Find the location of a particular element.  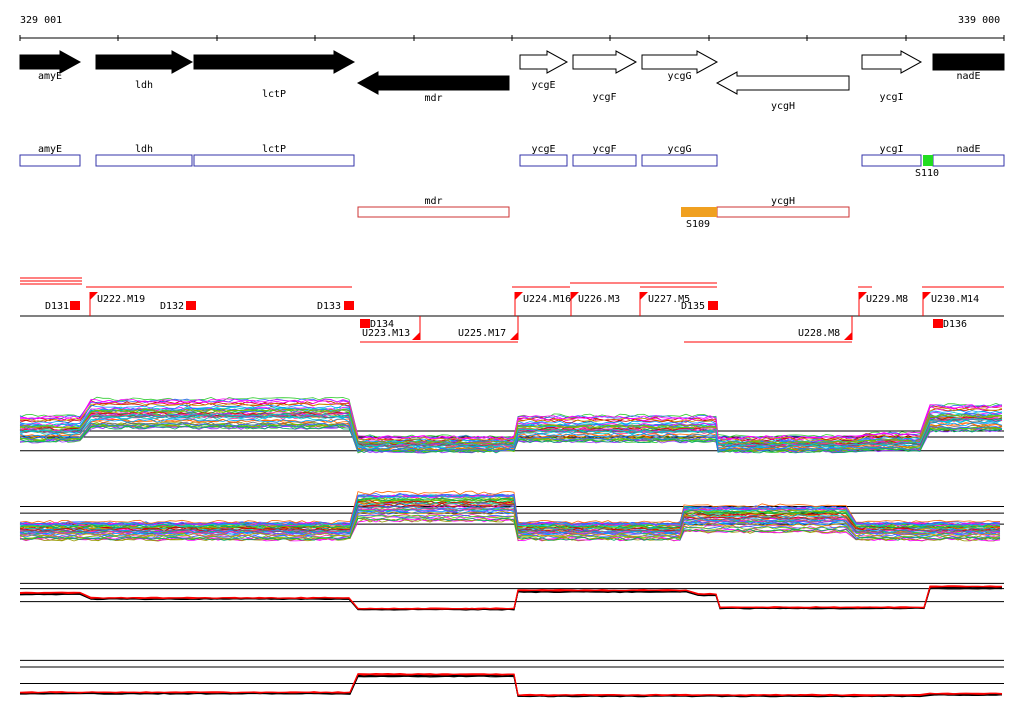

feature-box-nadE is located at coordinates (968, 160).